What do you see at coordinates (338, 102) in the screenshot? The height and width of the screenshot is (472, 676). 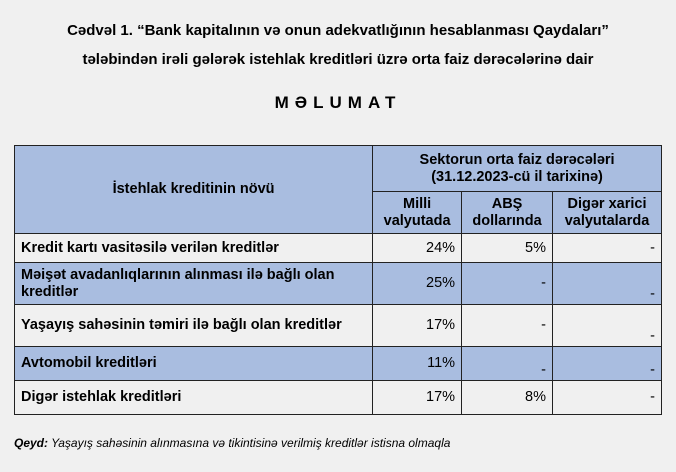 I see `heading: MƏLUMAT` at bounding box center [338, 102].